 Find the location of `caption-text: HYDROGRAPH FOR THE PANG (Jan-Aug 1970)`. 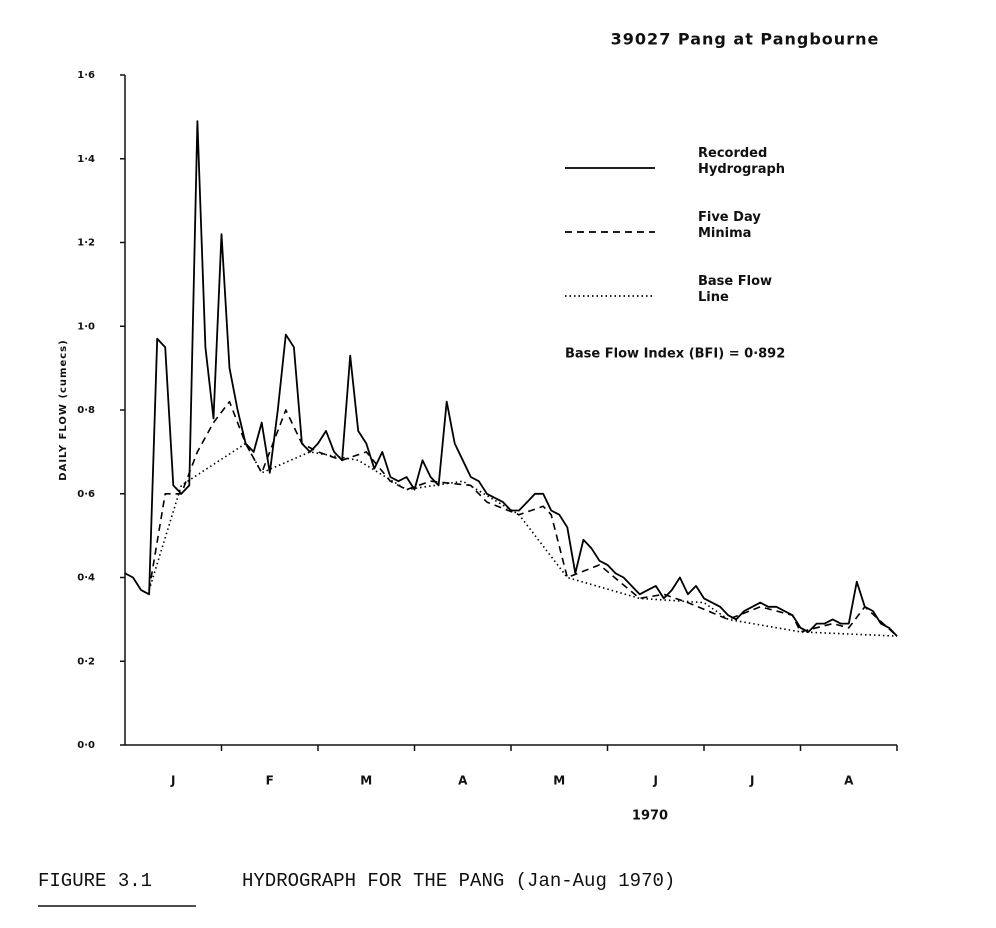

caption-text: HYDROGRAPH FOR THE PANG (Jan-Aug 1970) is located at coordinates (459, 881).